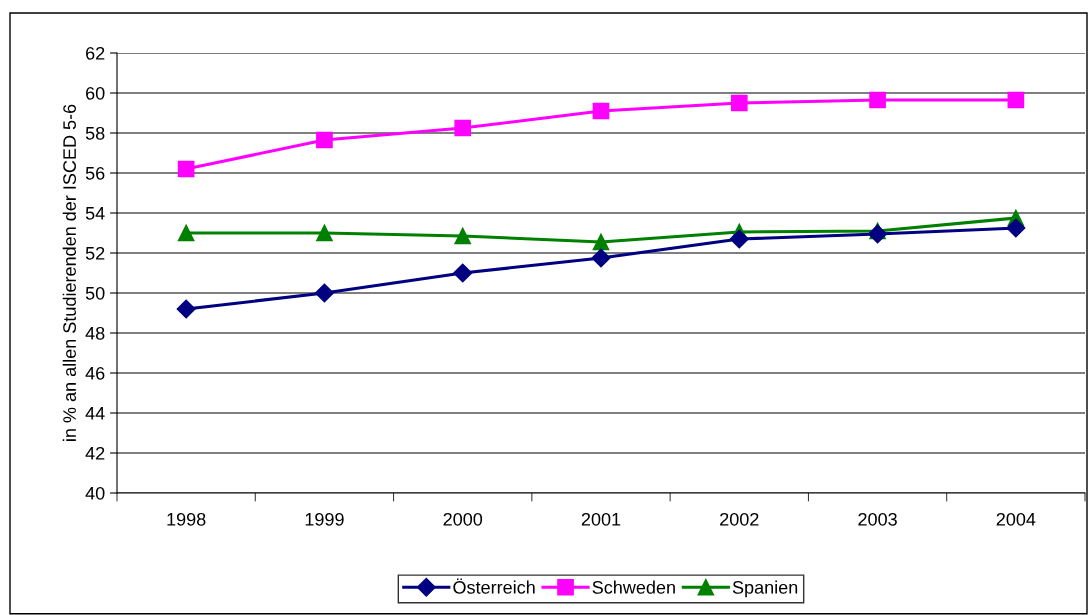 Image resolution: width=1090 pixels, height=615 pixels. Describe the element at coordinates (186, 519) in the screenshot. I see `x-tick-label: 1998` at that location.